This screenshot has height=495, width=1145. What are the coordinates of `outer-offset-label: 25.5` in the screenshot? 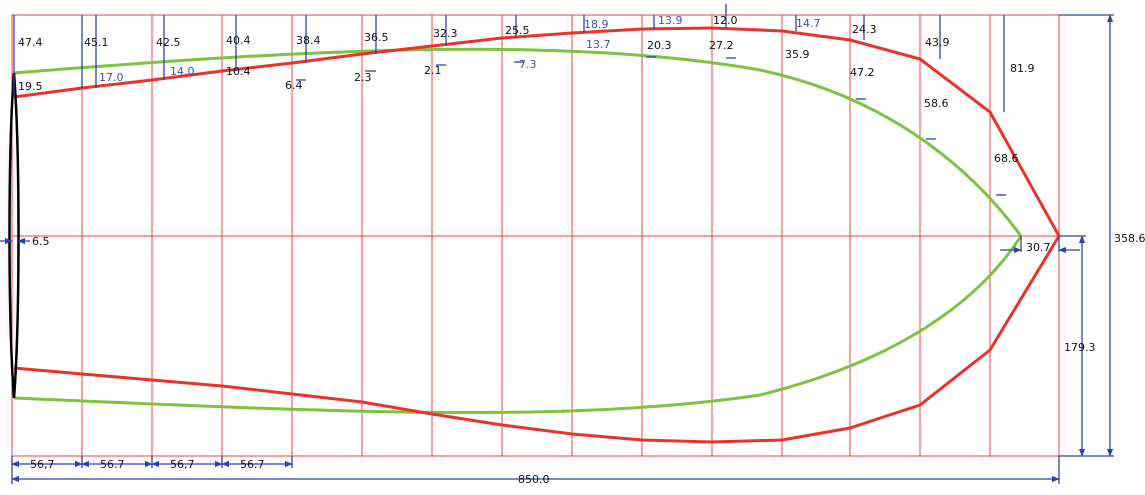 It's located at (517, 30).